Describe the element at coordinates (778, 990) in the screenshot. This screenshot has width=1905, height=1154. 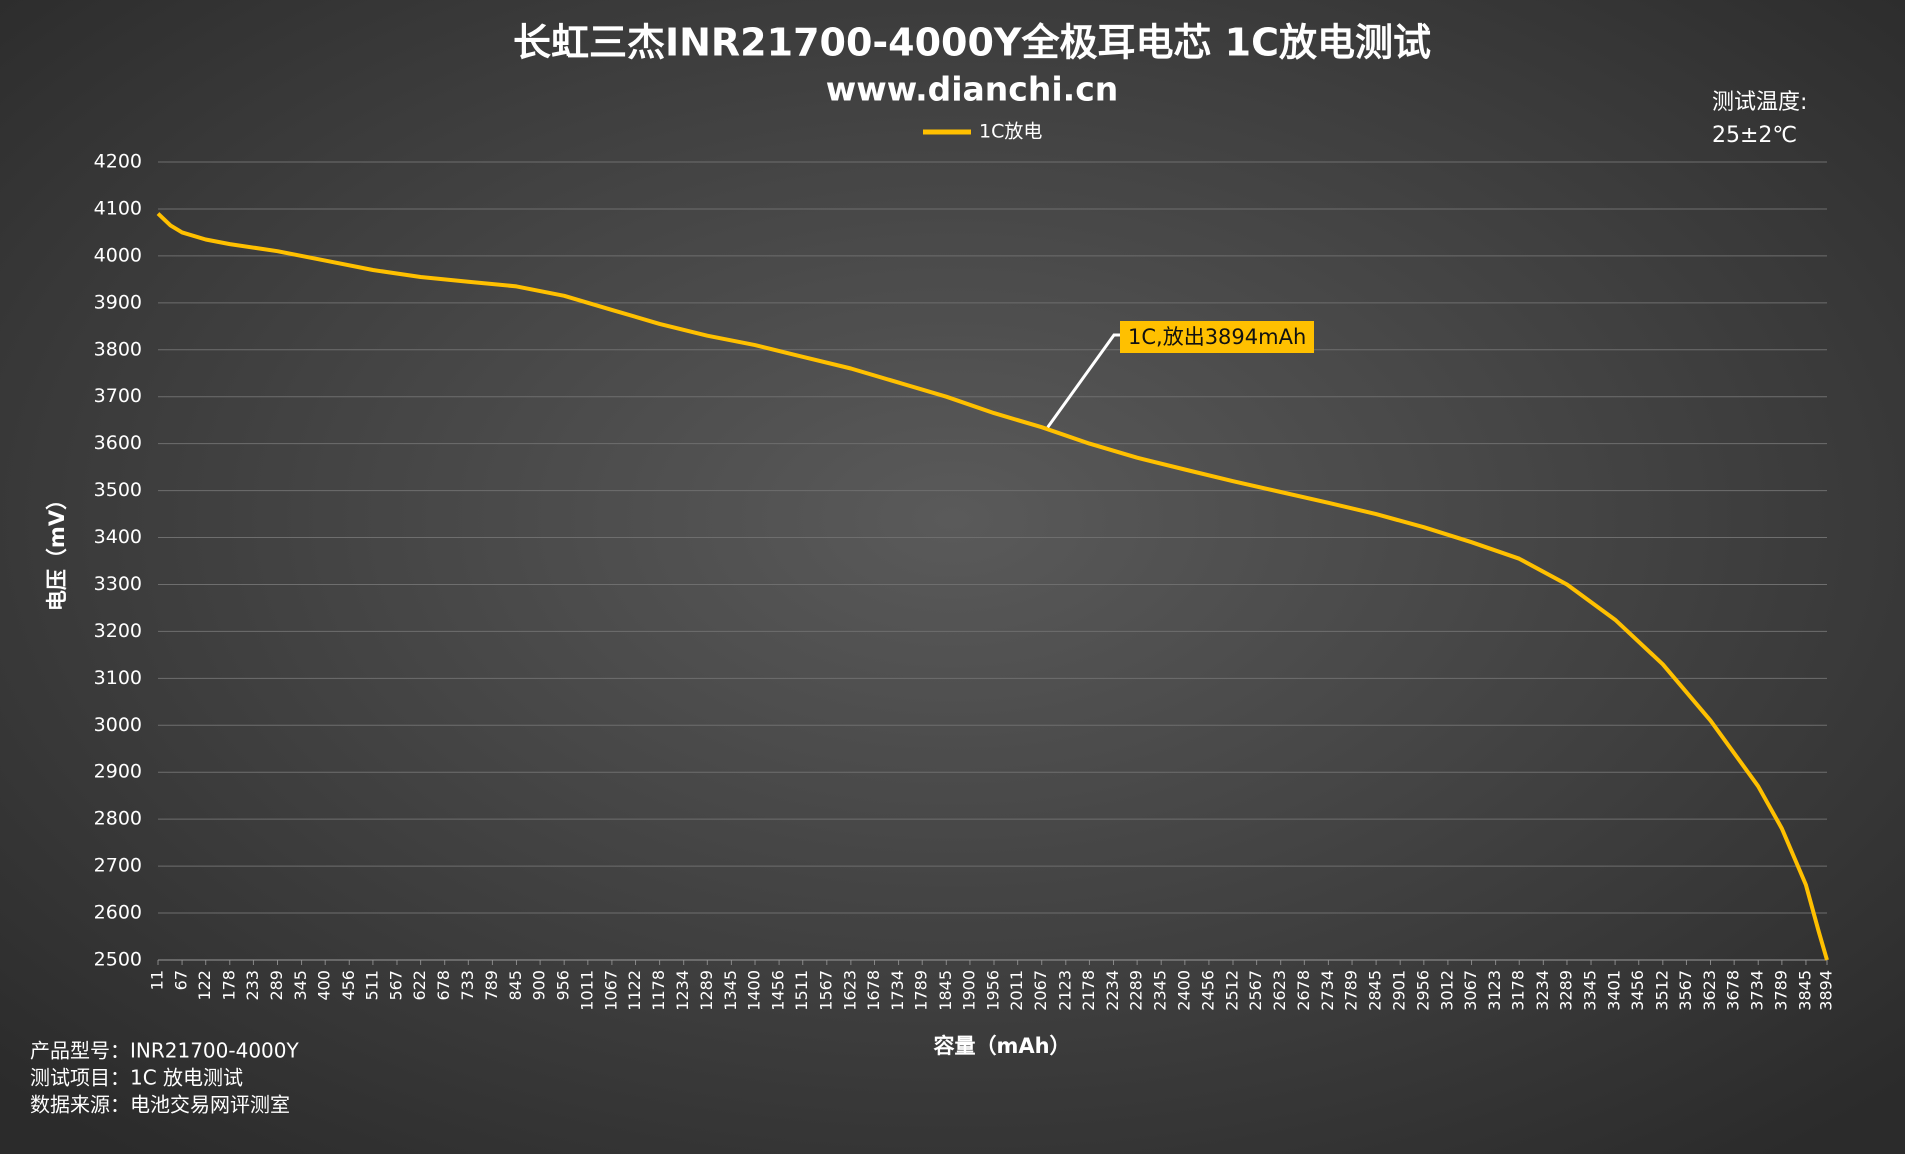
I see `x-tick-label: 1456` at that location.